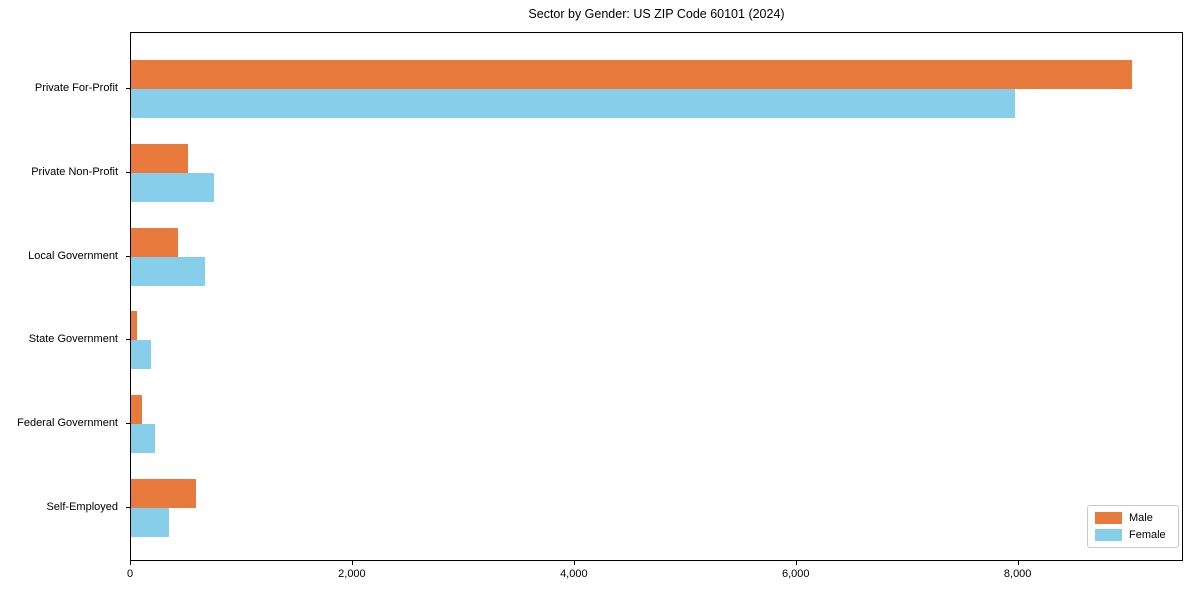 The width and height of the screenshot is (1200, 600). I want to click on x-tick-label-4000: 4,000, so click(574, 574).